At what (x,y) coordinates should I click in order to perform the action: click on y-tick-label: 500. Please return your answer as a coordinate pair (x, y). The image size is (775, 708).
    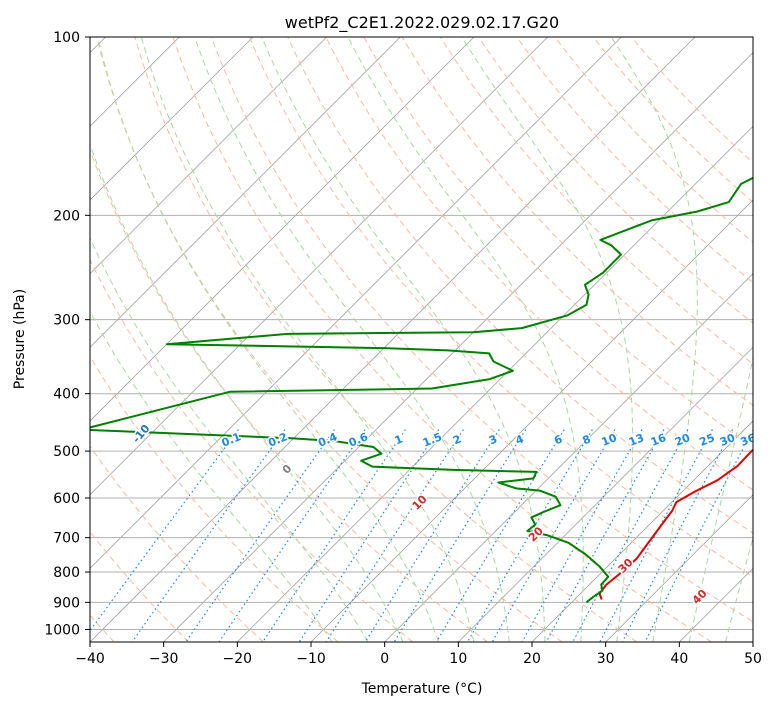
    Looking at the image, I should click on (66, 452).